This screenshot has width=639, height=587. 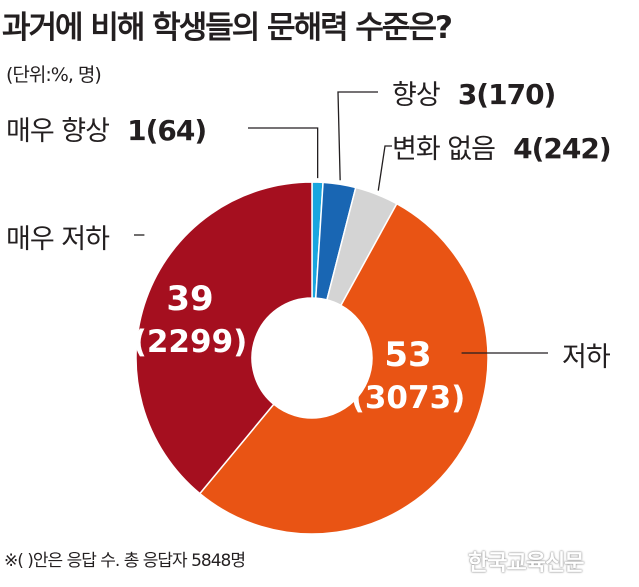 What do you see at coordinates (526, 563) in the screenshot?
I see `publisher-watermark: 한국교육신문` at bounding box center [526, 563].